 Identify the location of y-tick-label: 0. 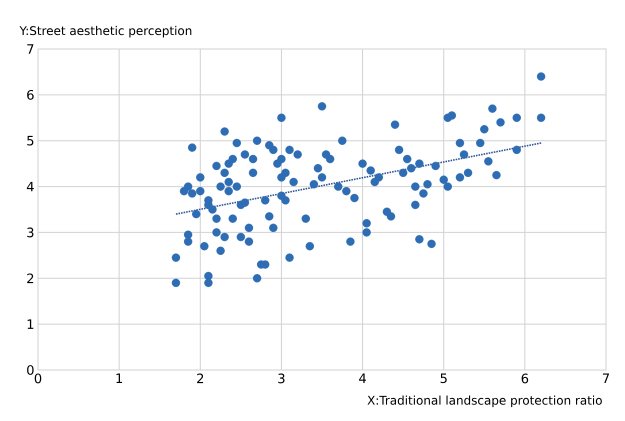
(30, 370).